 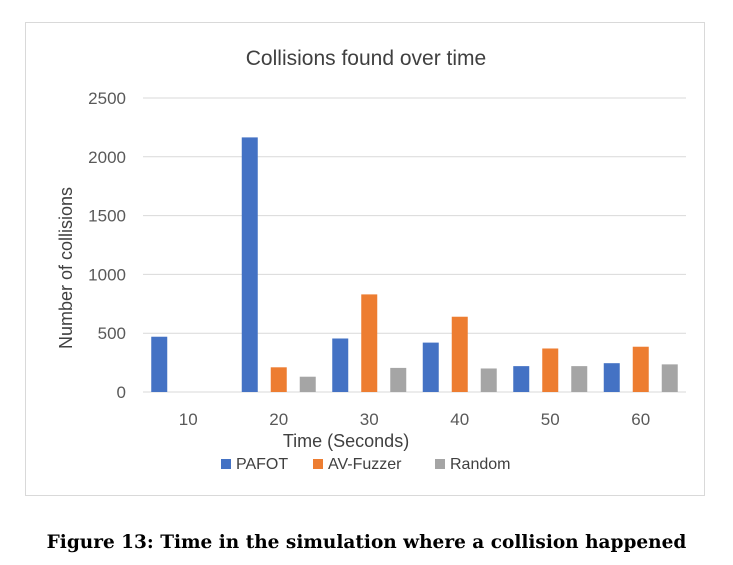 I want to click on legend-label: AV-Fuzzer, so click(x=365, y=464).